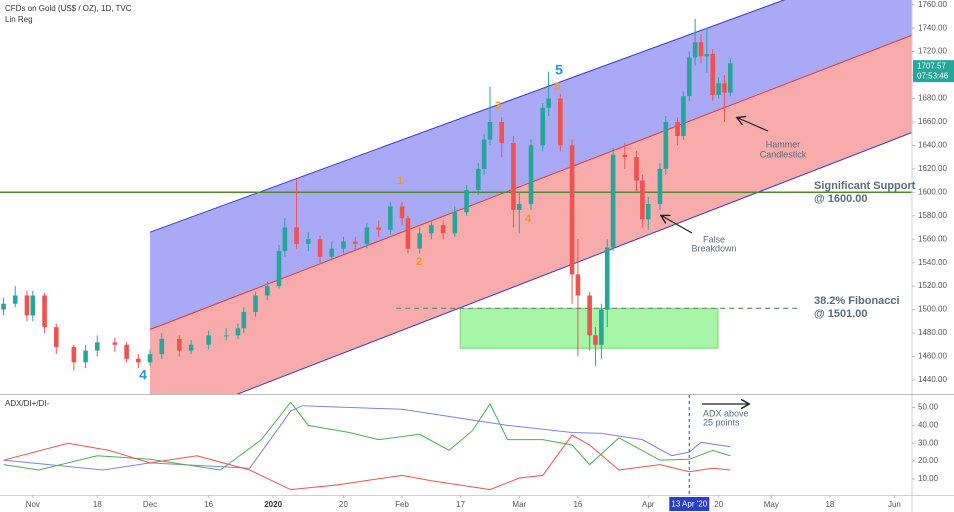 This screenshot has height=512, width=954. I want to click on y-tick-label: 1720.00, so click(932, 51).